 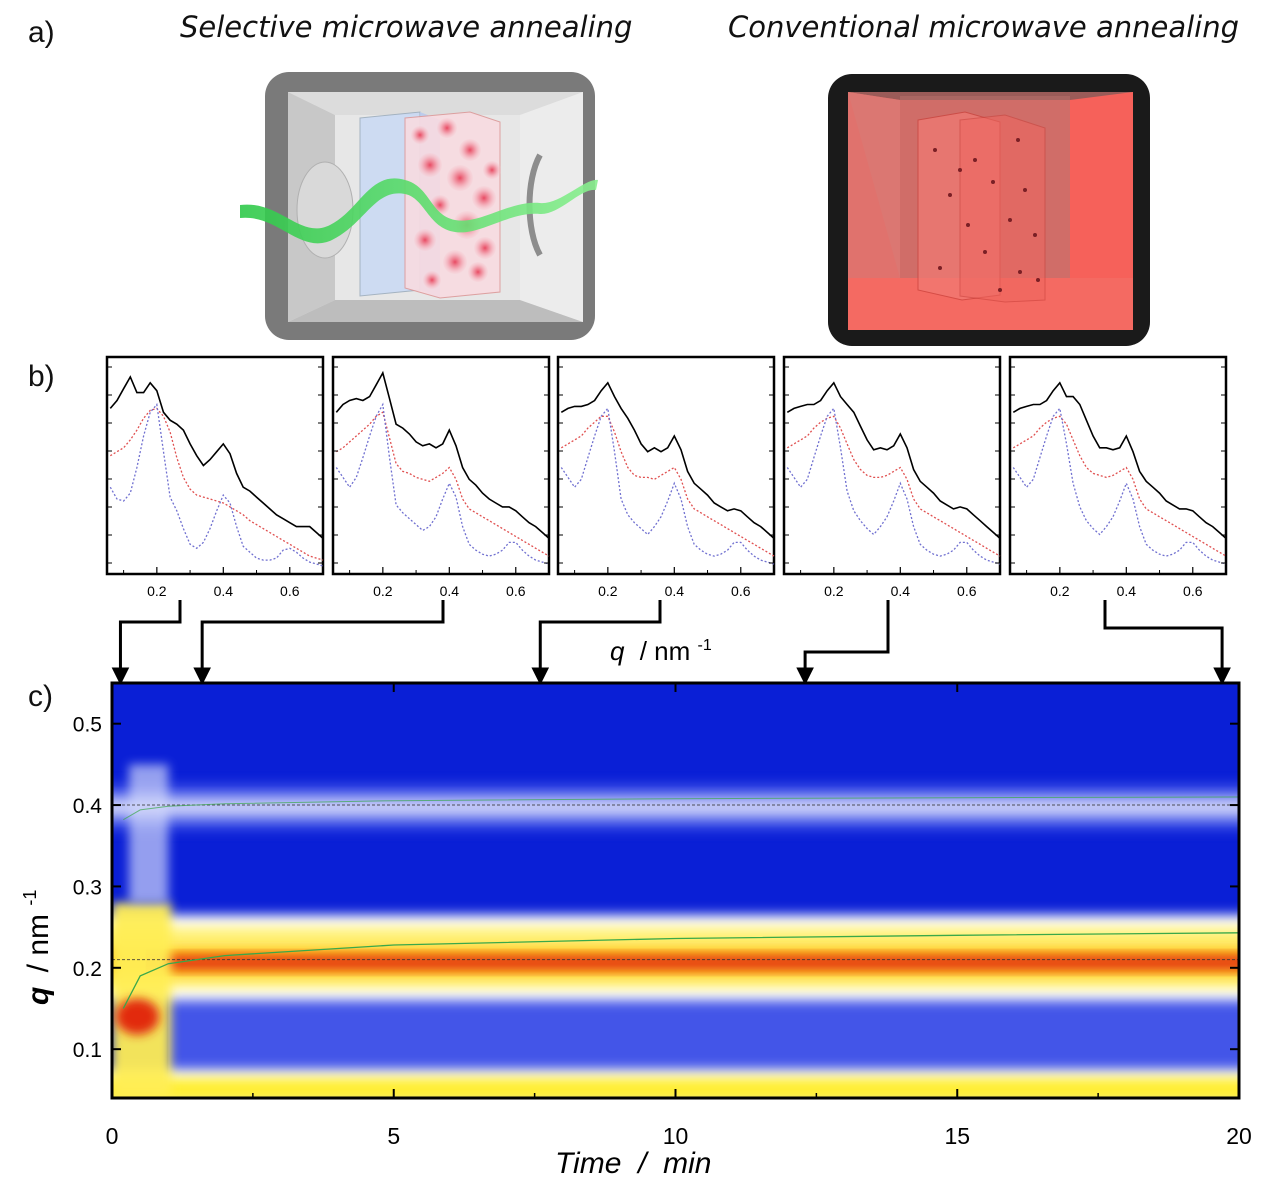 What do you see at coordinates (41, 376) in the screenshot?
I see `panel-b-label: b)` at bounding box center [41, 376].